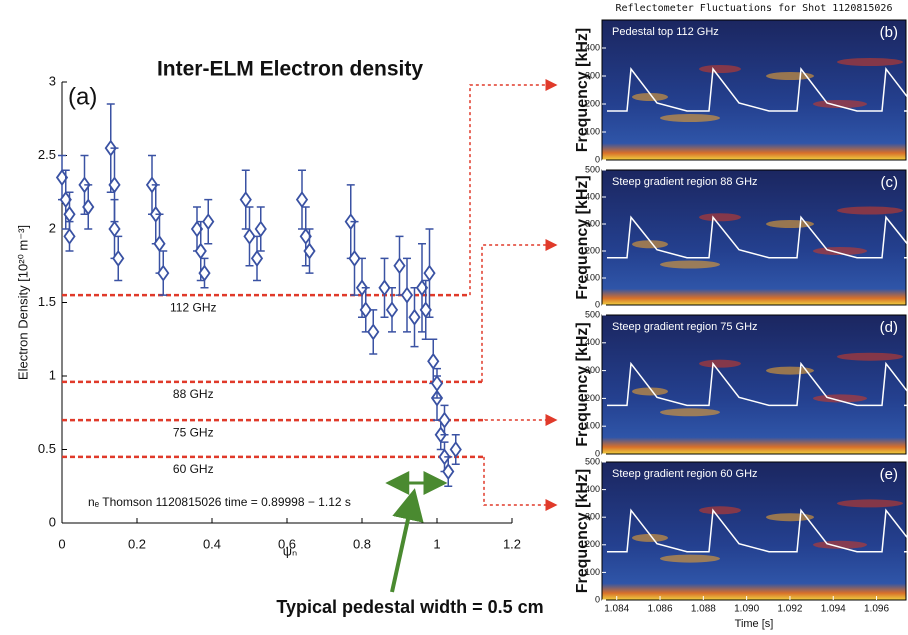 Image resolution: width=908 pixels, height=635 pixels. I want to click on panel-annotation: Steep gradient region 60 GHz, so click(685, 474).